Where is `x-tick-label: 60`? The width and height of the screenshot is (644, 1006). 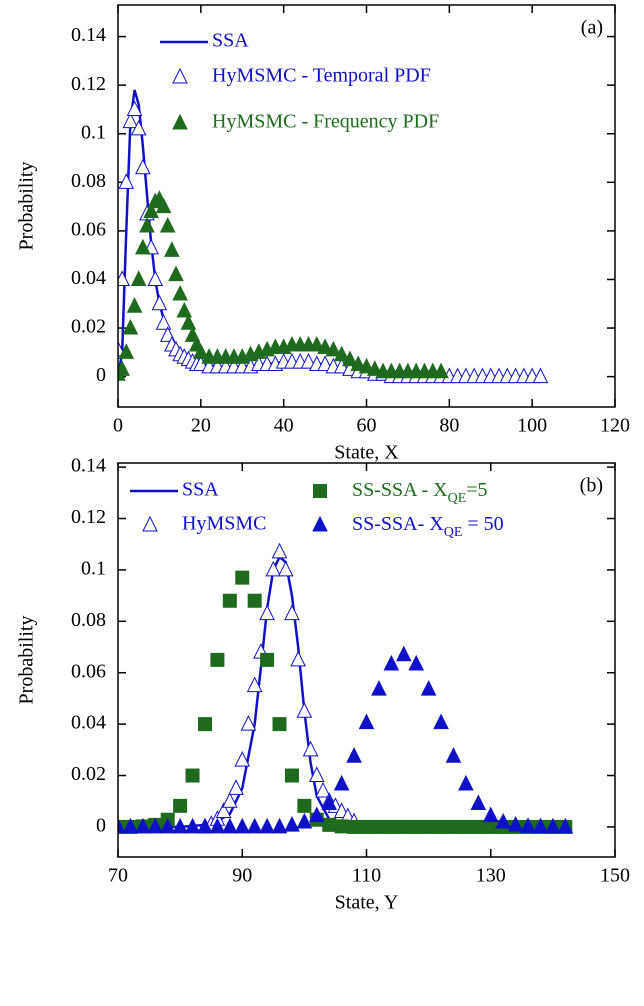 x-tick-label: 60 is located at coordinates (367, 426).